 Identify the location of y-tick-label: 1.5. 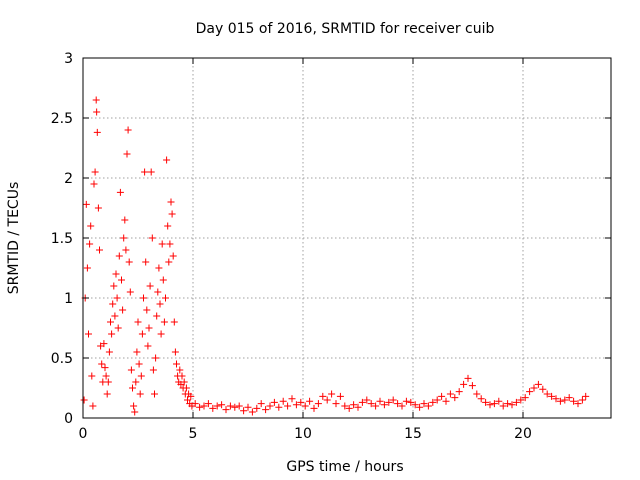
(62, 239).